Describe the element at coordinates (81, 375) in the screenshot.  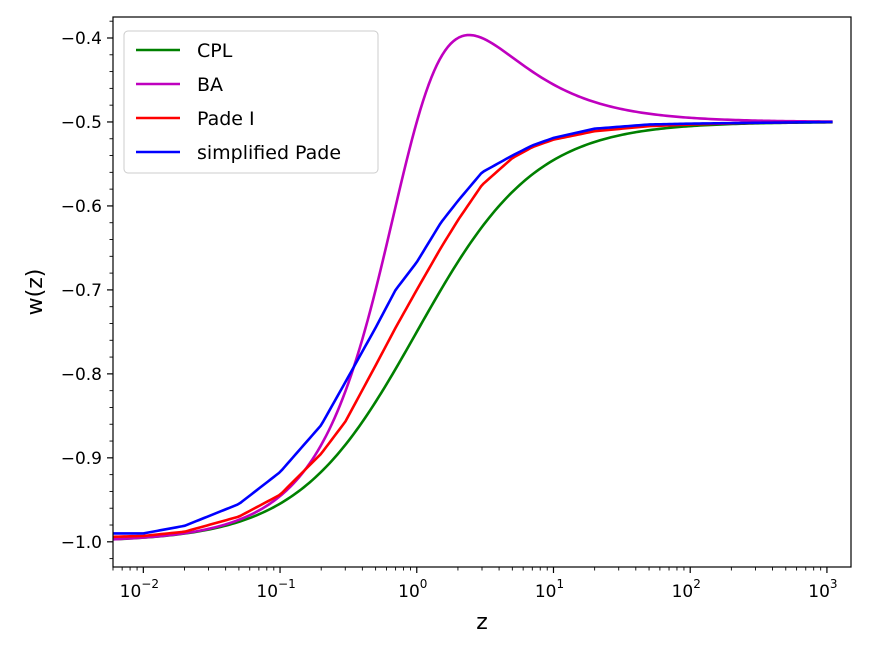
I see `y-tick-label: −0.8` at that location.